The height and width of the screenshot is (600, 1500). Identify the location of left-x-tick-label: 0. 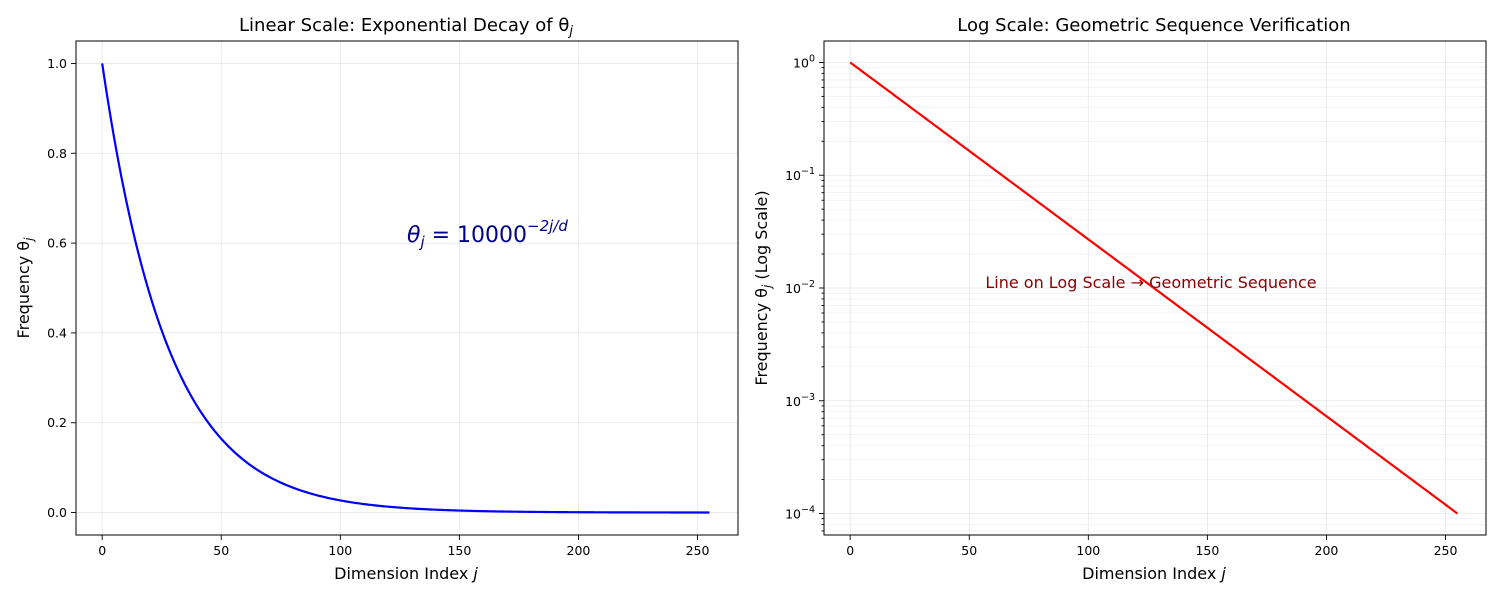
(102, 550).